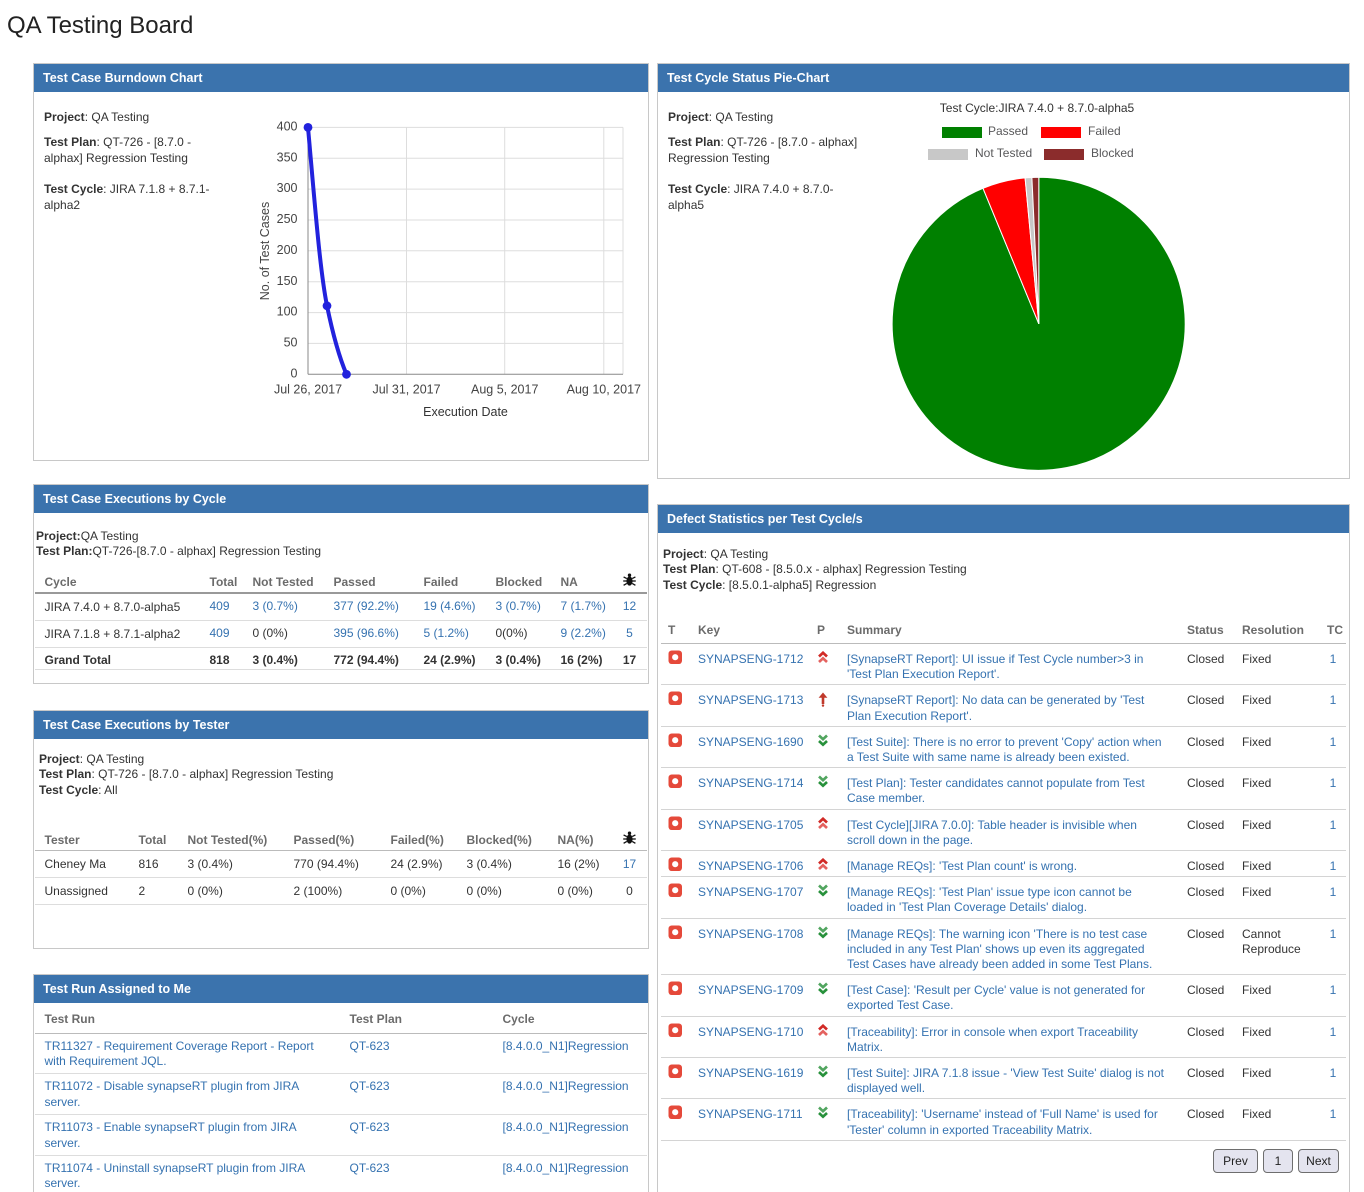 The image size is (1364, 1192). Describe the element at coordinates (287, 188) in the screenshot. I see `svg-text: 300` at that location.